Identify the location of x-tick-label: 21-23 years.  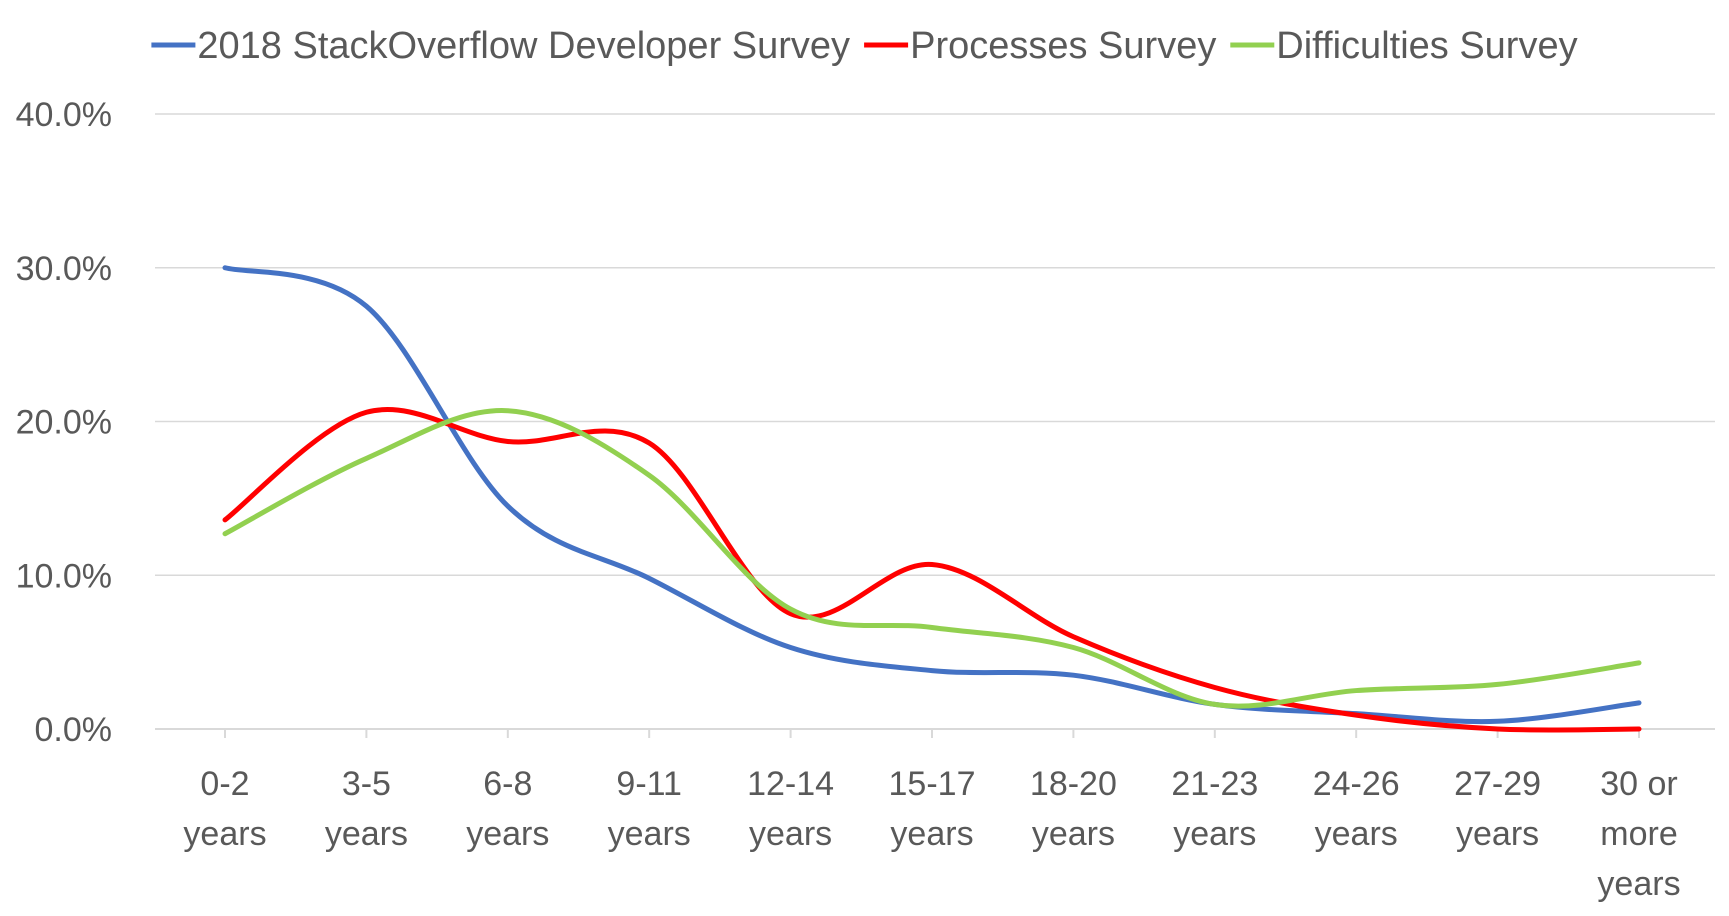
(1214, 809).